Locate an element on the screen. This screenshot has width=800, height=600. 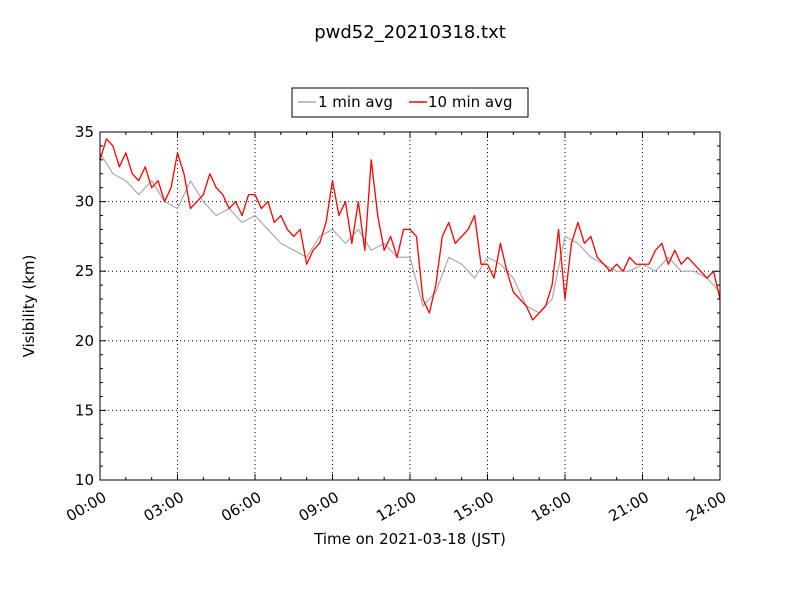
y-tick-label: 10 is located at coordinates (84, 480).